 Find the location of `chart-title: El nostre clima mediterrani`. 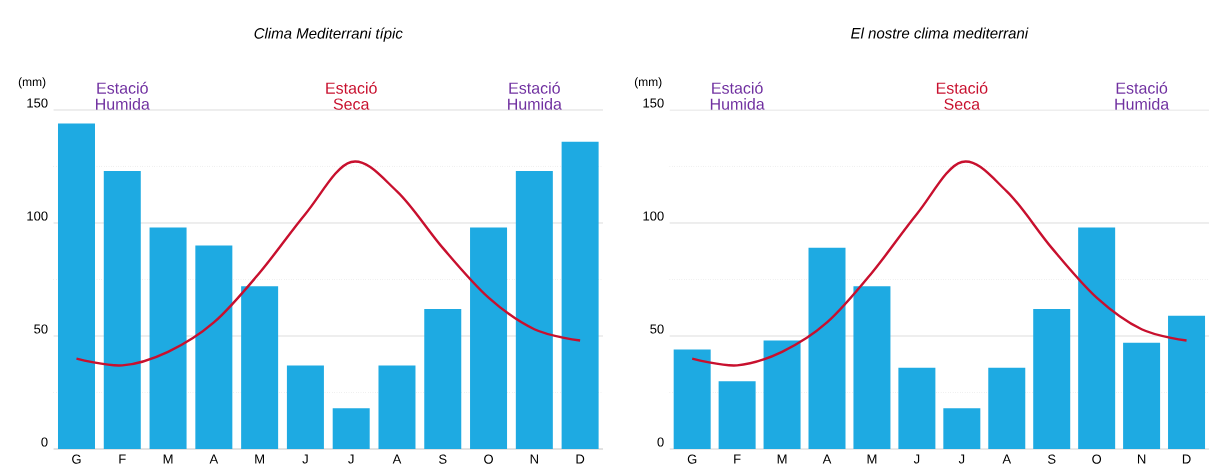

chart-title: El nostre clima mediterrani is located at coordinates (940, 33).